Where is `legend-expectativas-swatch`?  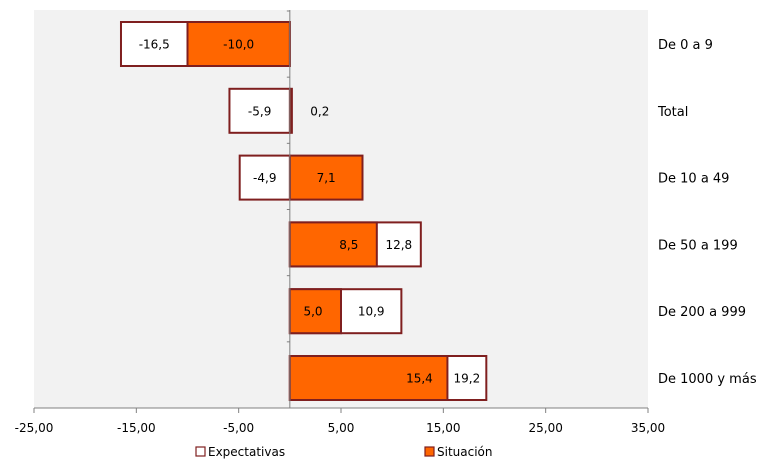 legend-expectativas-swatch is located at coordinates (200, 451).